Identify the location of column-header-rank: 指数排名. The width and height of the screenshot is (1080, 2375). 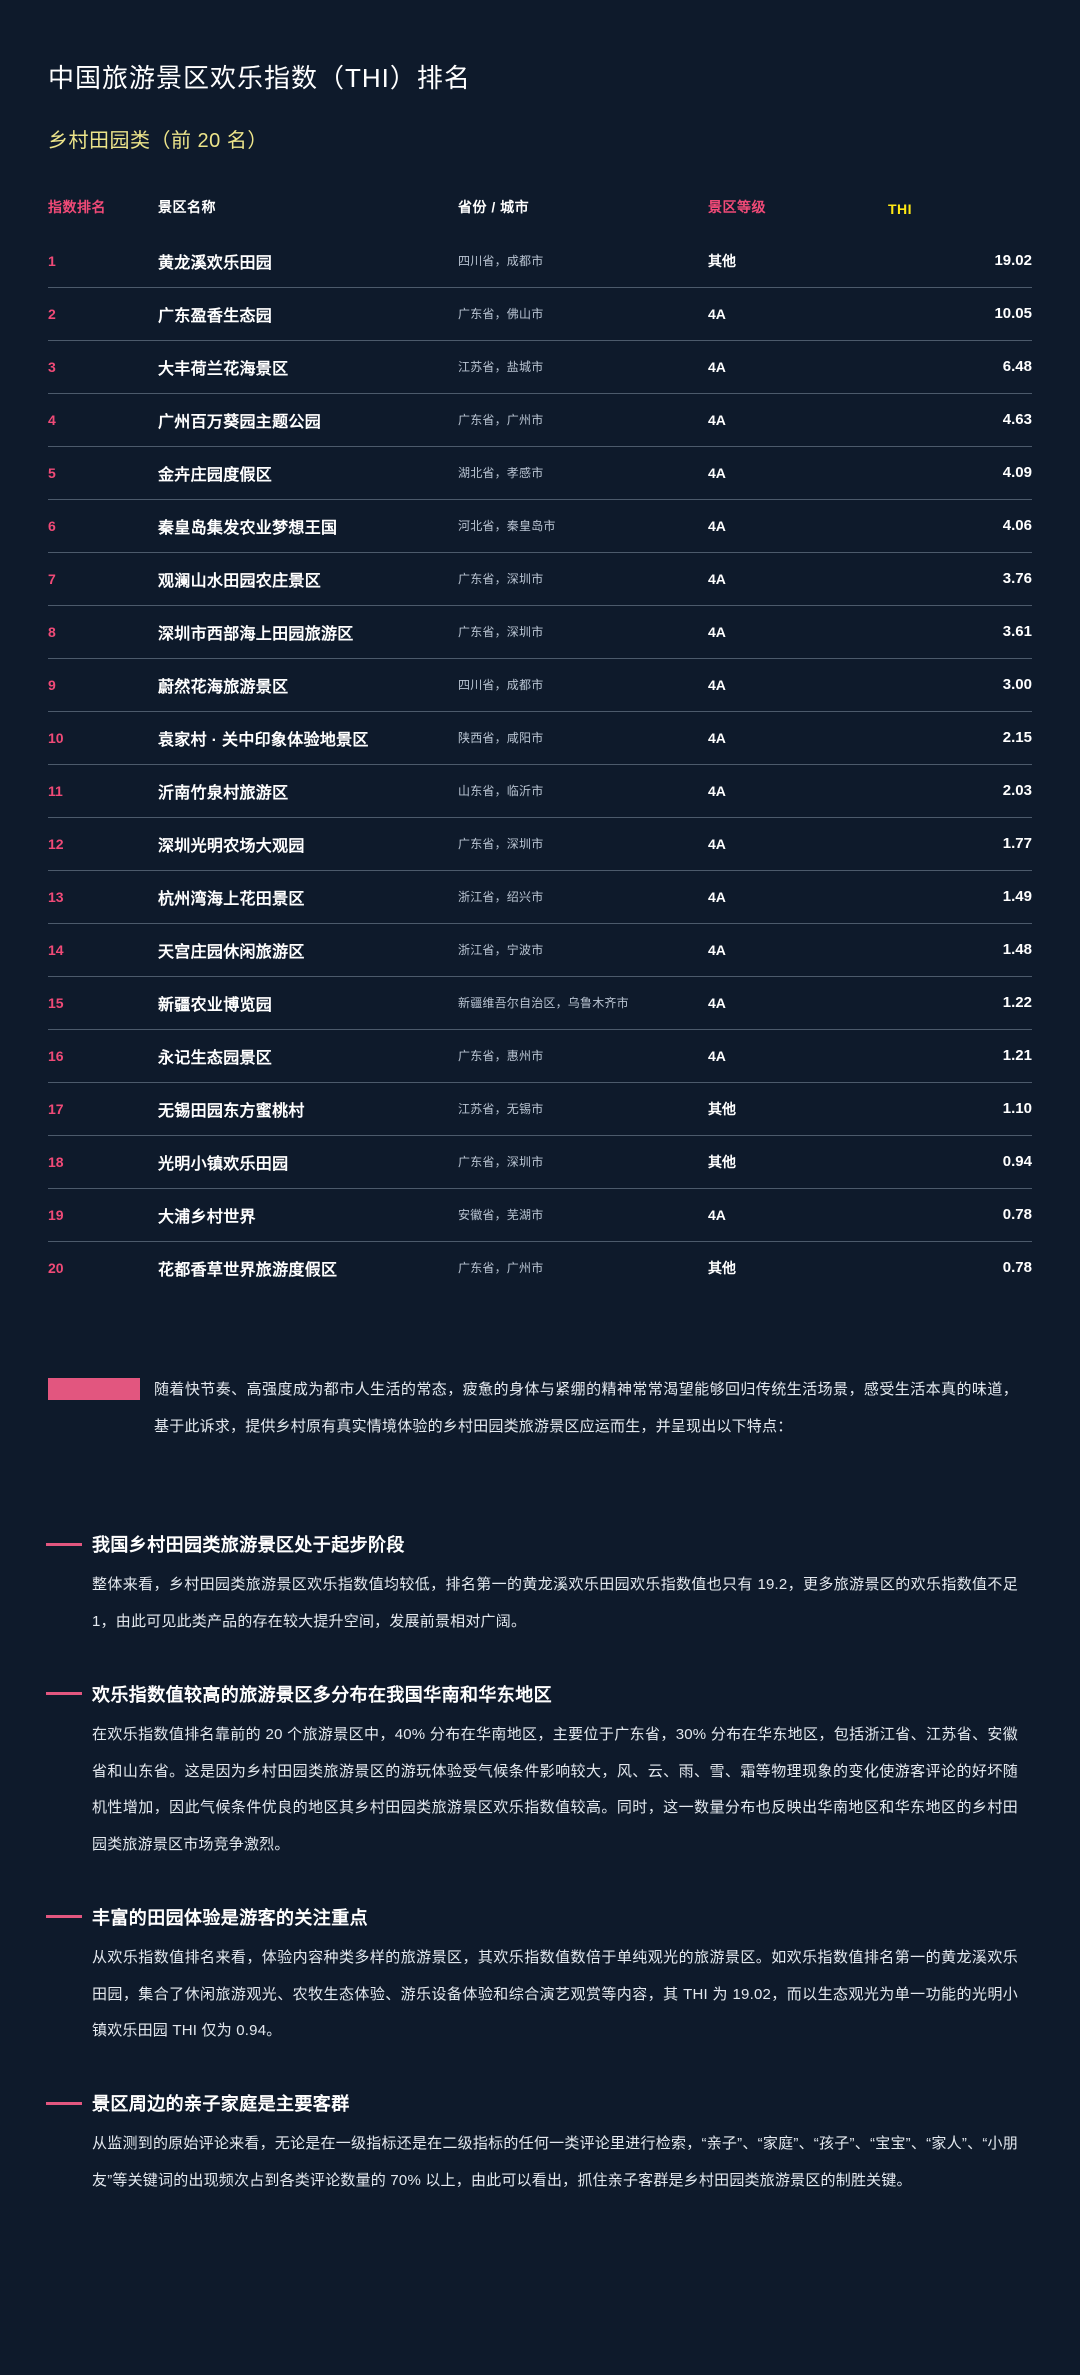
(77, 206).